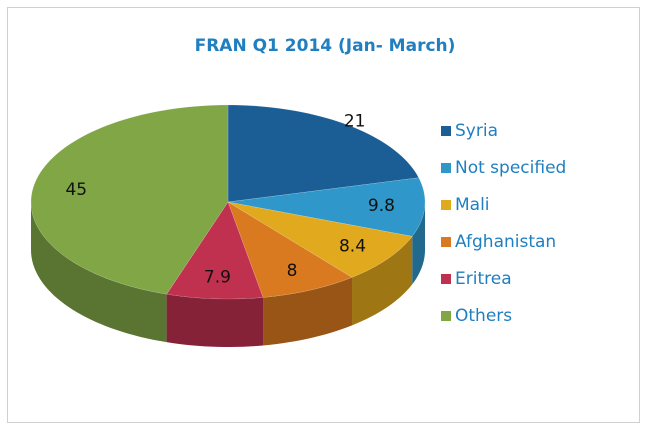  I want to click on legend-label: Syria, so click(476, 131).